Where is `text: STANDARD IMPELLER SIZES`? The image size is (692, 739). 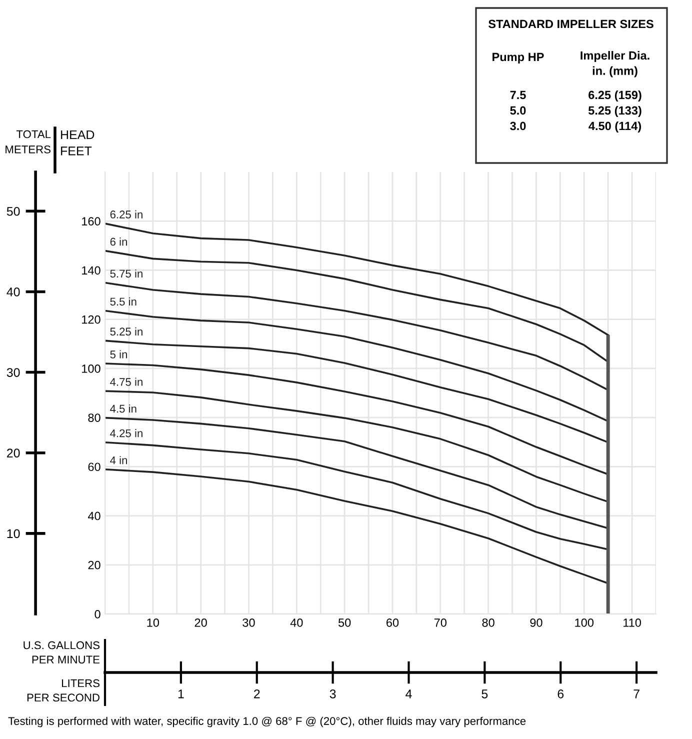
text: STANDARD IMPELLER SIZES is located at coordinates (571, 24).